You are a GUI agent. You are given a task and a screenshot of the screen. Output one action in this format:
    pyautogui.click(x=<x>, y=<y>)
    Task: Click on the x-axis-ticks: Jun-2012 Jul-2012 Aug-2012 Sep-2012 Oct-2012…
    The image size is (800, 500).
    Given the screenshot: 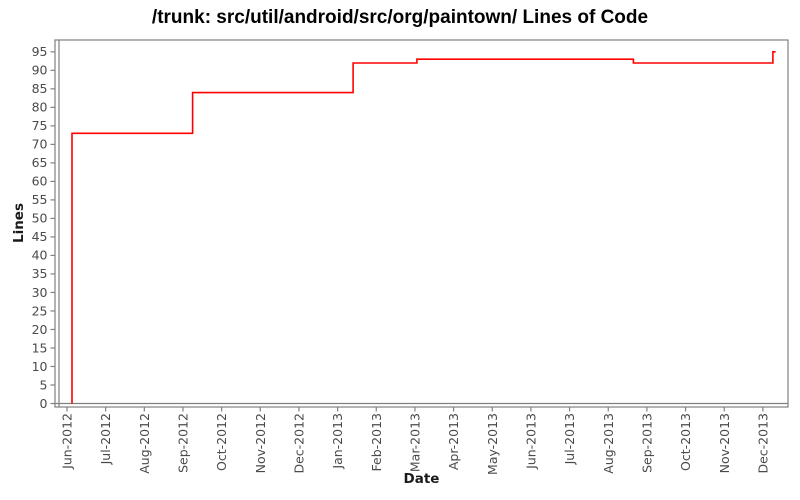 What is the action you would take?
    pyautogui.click(x=415, y=441)
    